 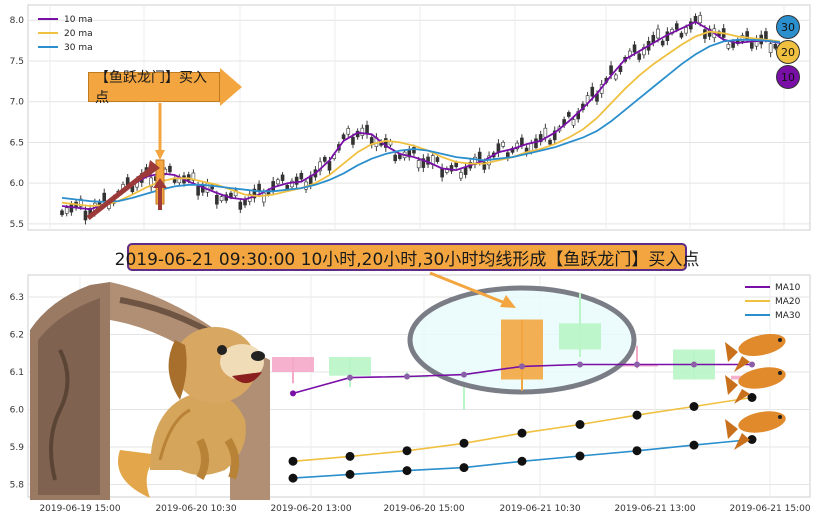 What do you see at coordinates (191, 412) in the screenshot?
I see `dog-fish-illustration` at bounding box center [191, 412].